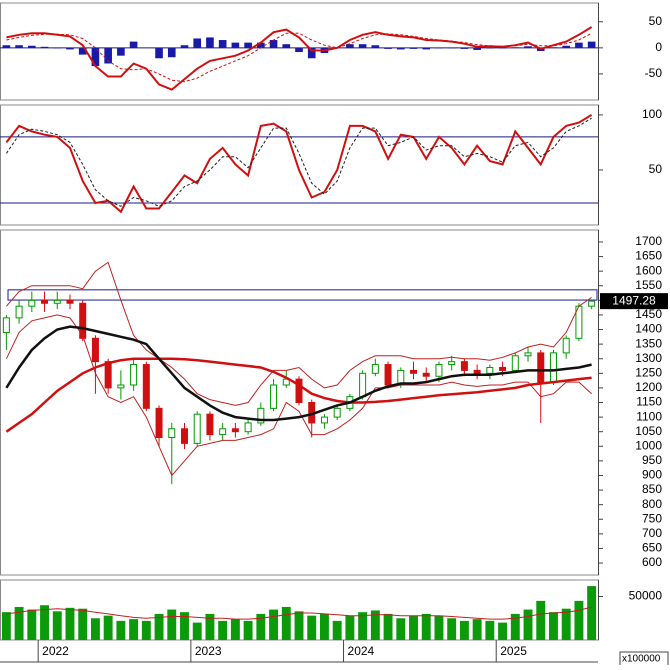  Describe the element at coordinates (648, 314) in the screenshot. I see `y-tick-label: 1450` at that location.